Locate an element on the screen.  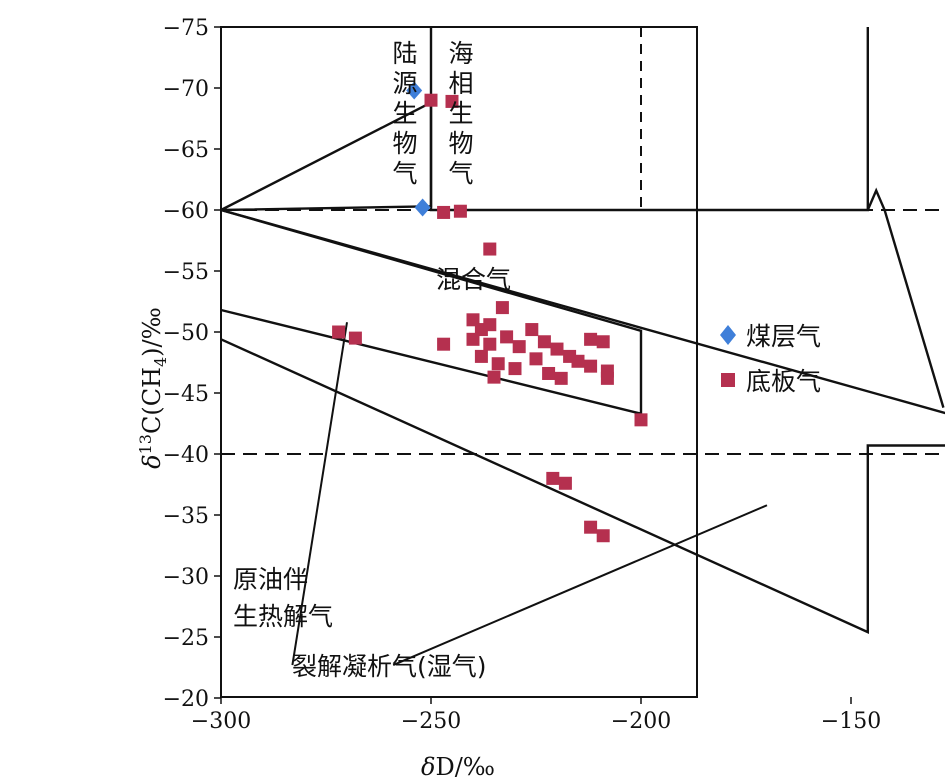
x-tick-label: −200 is located at coordinates (641, 721).